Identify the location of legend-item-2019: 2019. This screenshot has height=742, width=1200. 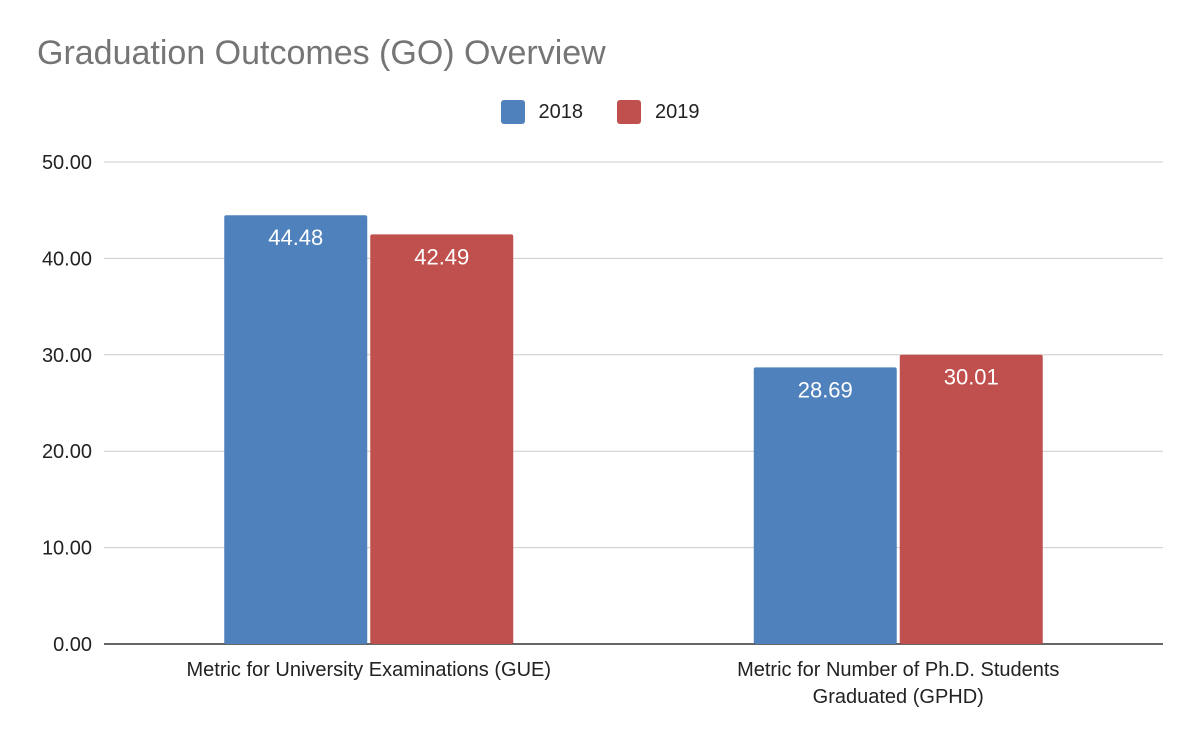
(658, 112).